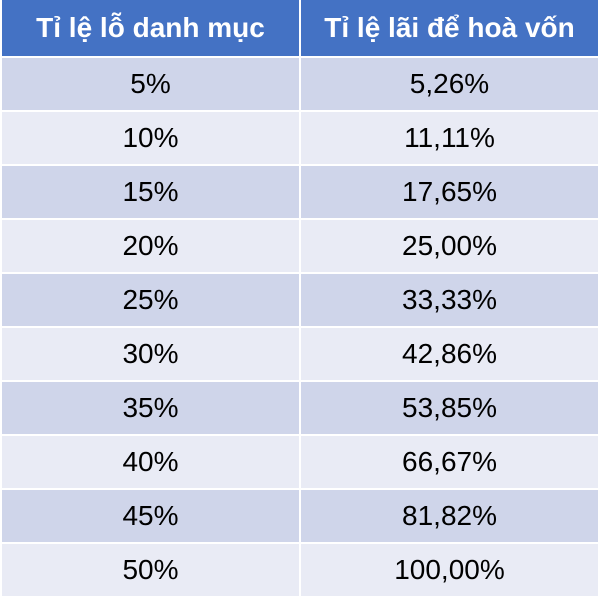 The width and height of the screenshot is (600, 600). Describe the element at coordinates (150, 137) in the screenshot. I see `loss-cell: 10%` at that location.